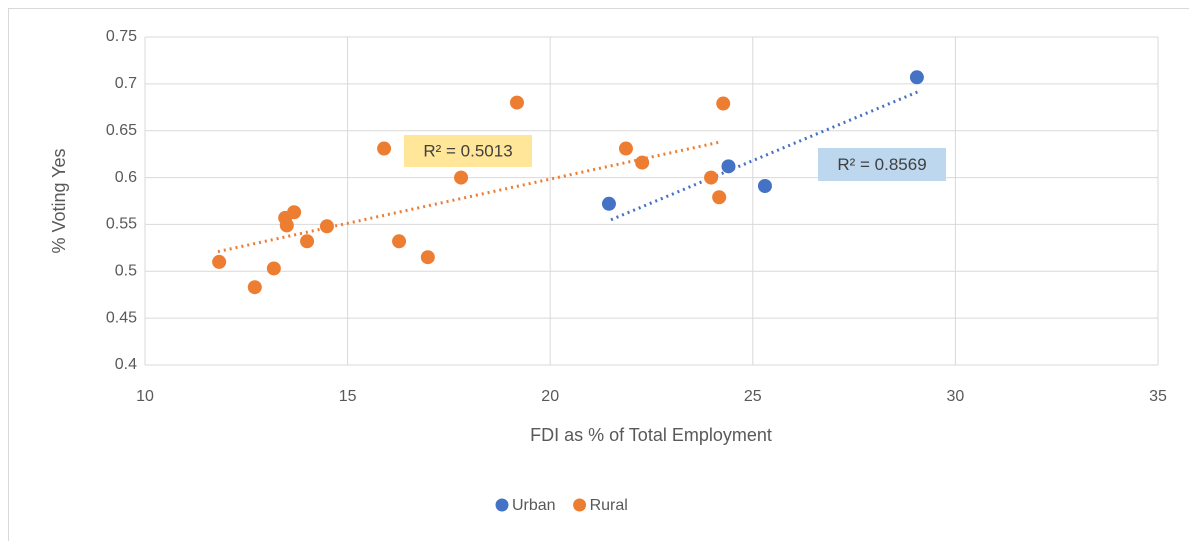 The height and width of the screenshot is (541, 1189). Describe the element at coordinates (1158, 396) in the screenshot. I see `x-tick-label: 35` at that location.